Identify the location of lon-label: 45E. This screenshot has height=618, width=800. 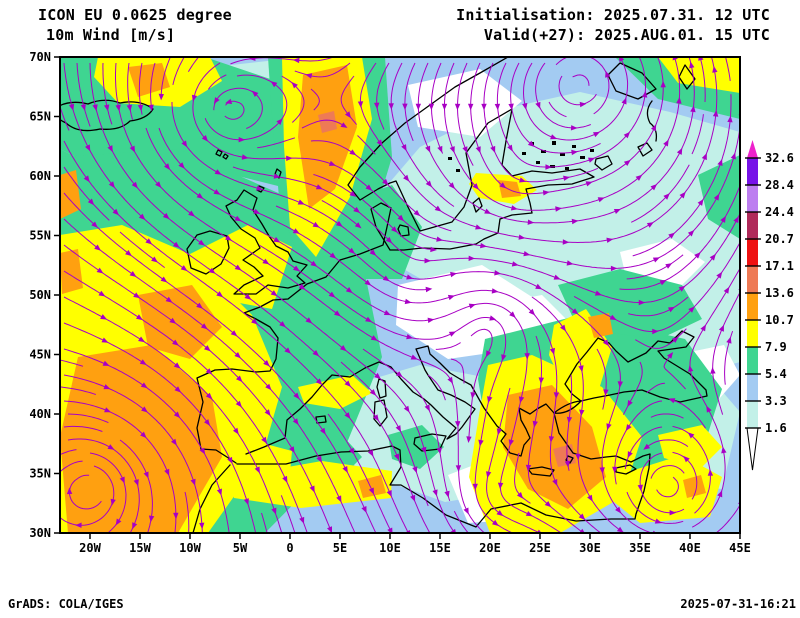
(740, 548).